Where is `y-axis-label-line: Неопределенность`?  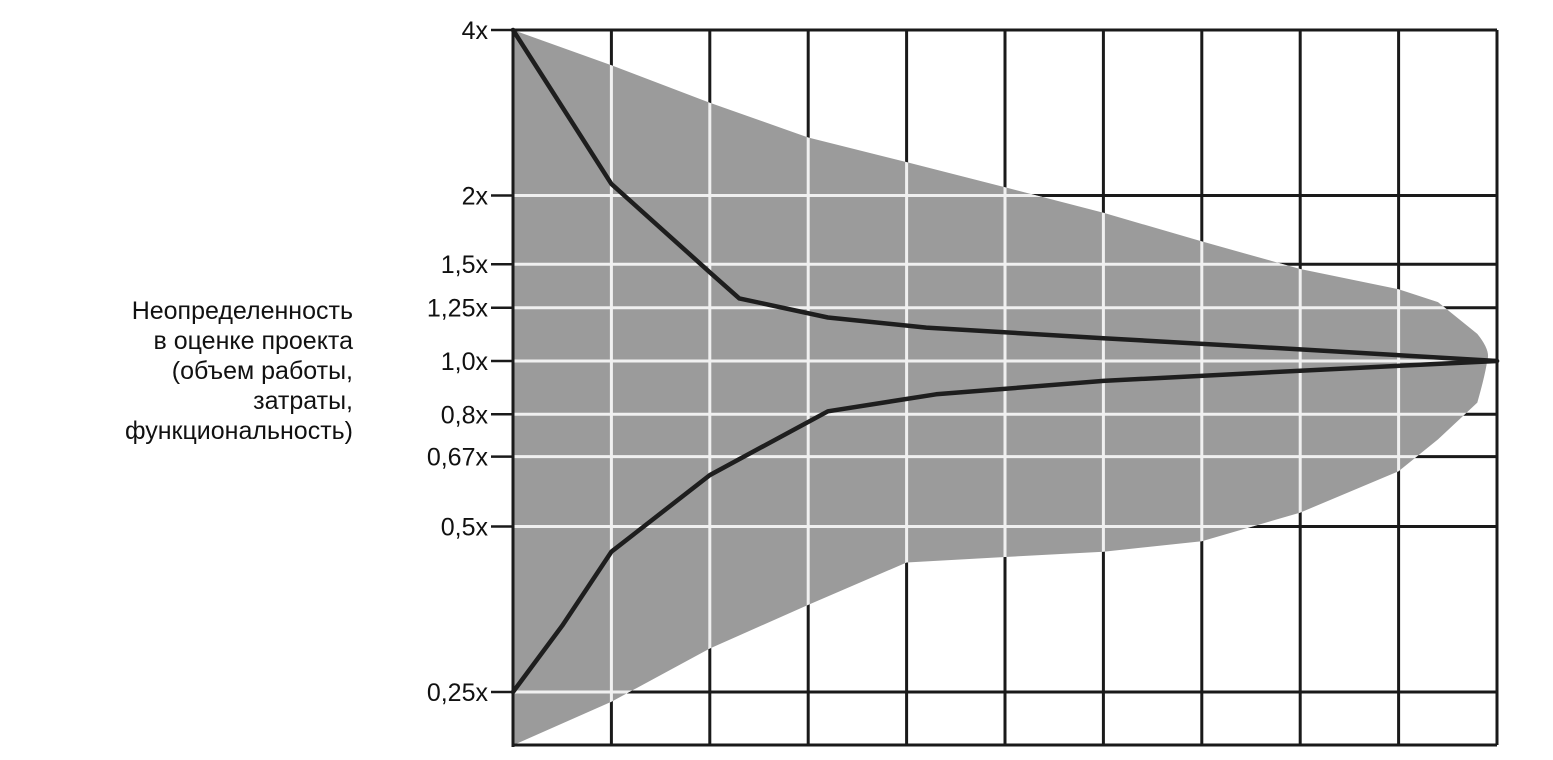
y-axis-label-line: Неопределенность is located at coordinates (242, 311).